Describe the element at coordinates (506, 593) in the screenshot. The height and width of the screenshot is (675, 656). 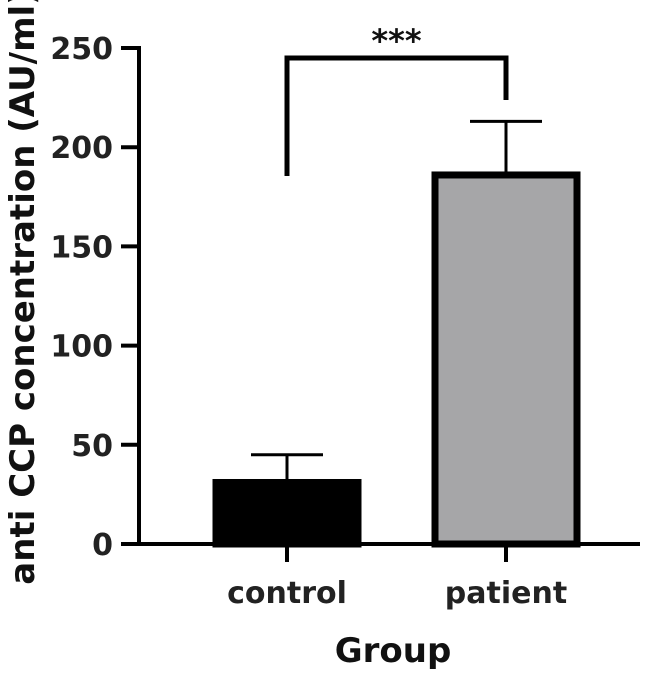
I see `x-tick-label: patient` at that location.